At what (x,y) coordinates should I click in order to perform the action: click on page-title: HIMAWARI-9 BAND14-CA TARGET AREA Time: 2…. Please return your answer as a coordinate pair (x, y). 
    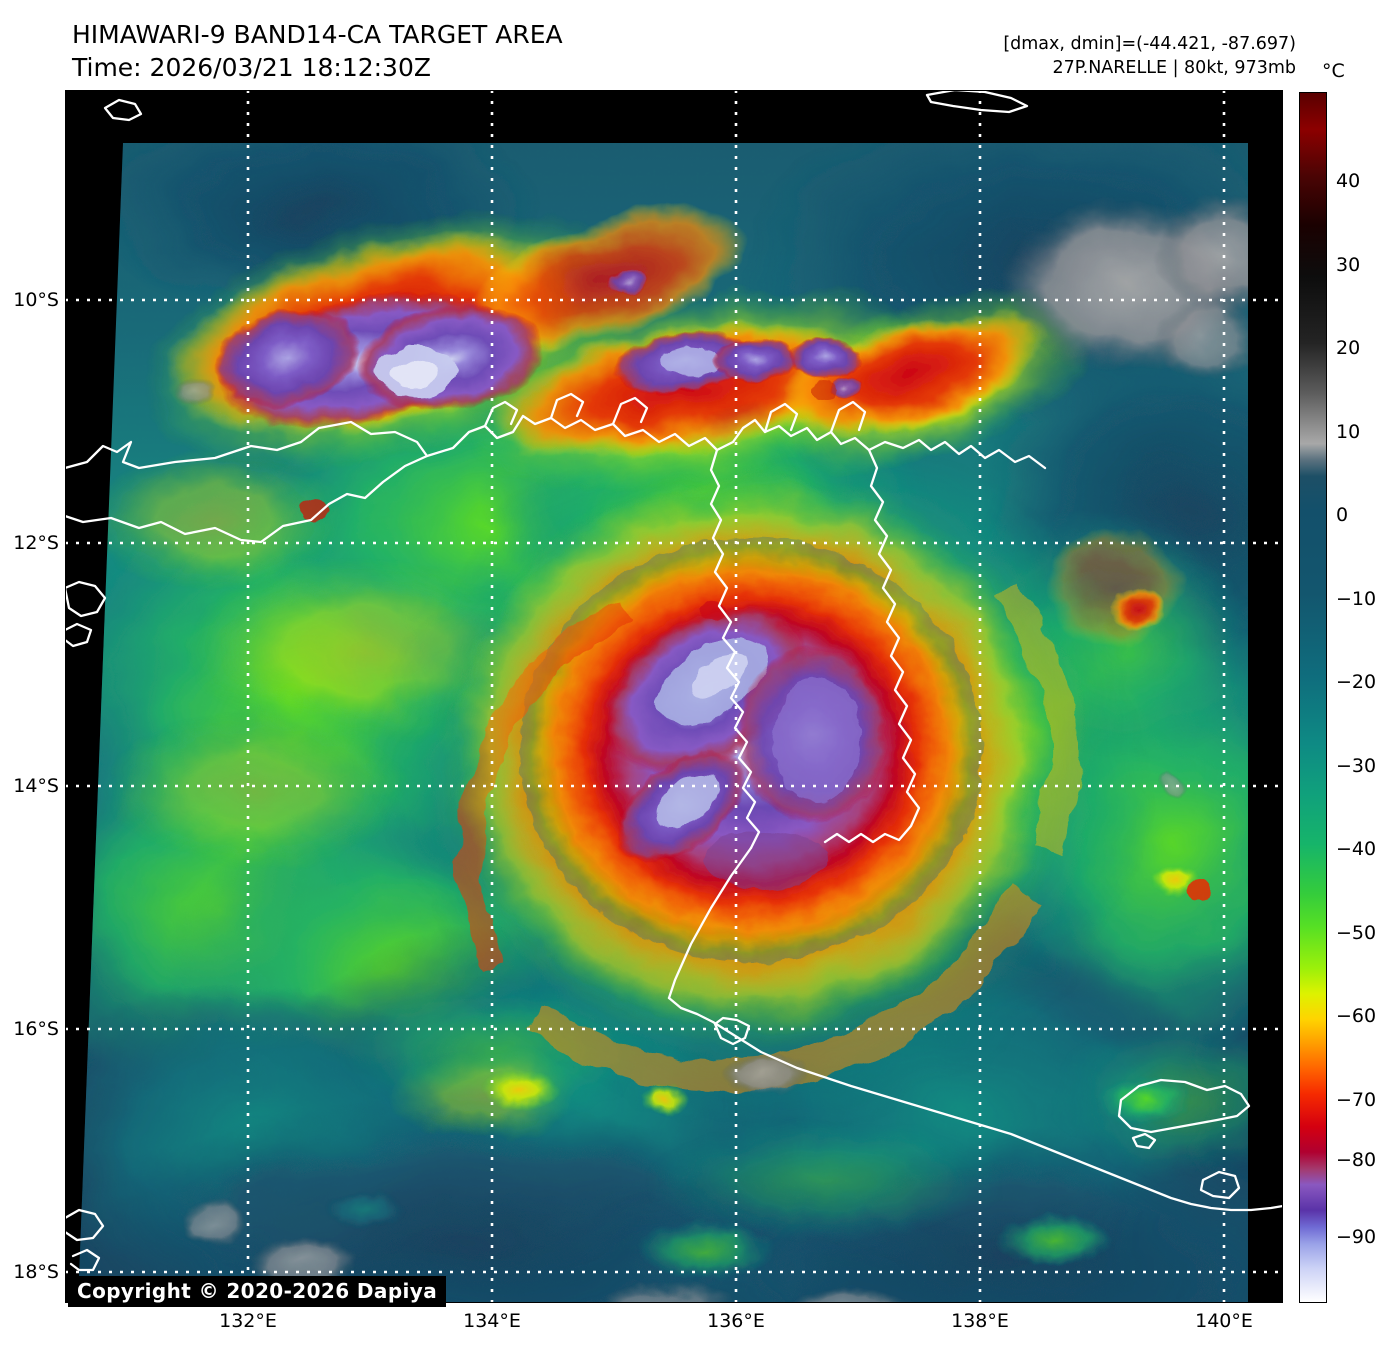
    Looking at the image, I should click on (317, 51).